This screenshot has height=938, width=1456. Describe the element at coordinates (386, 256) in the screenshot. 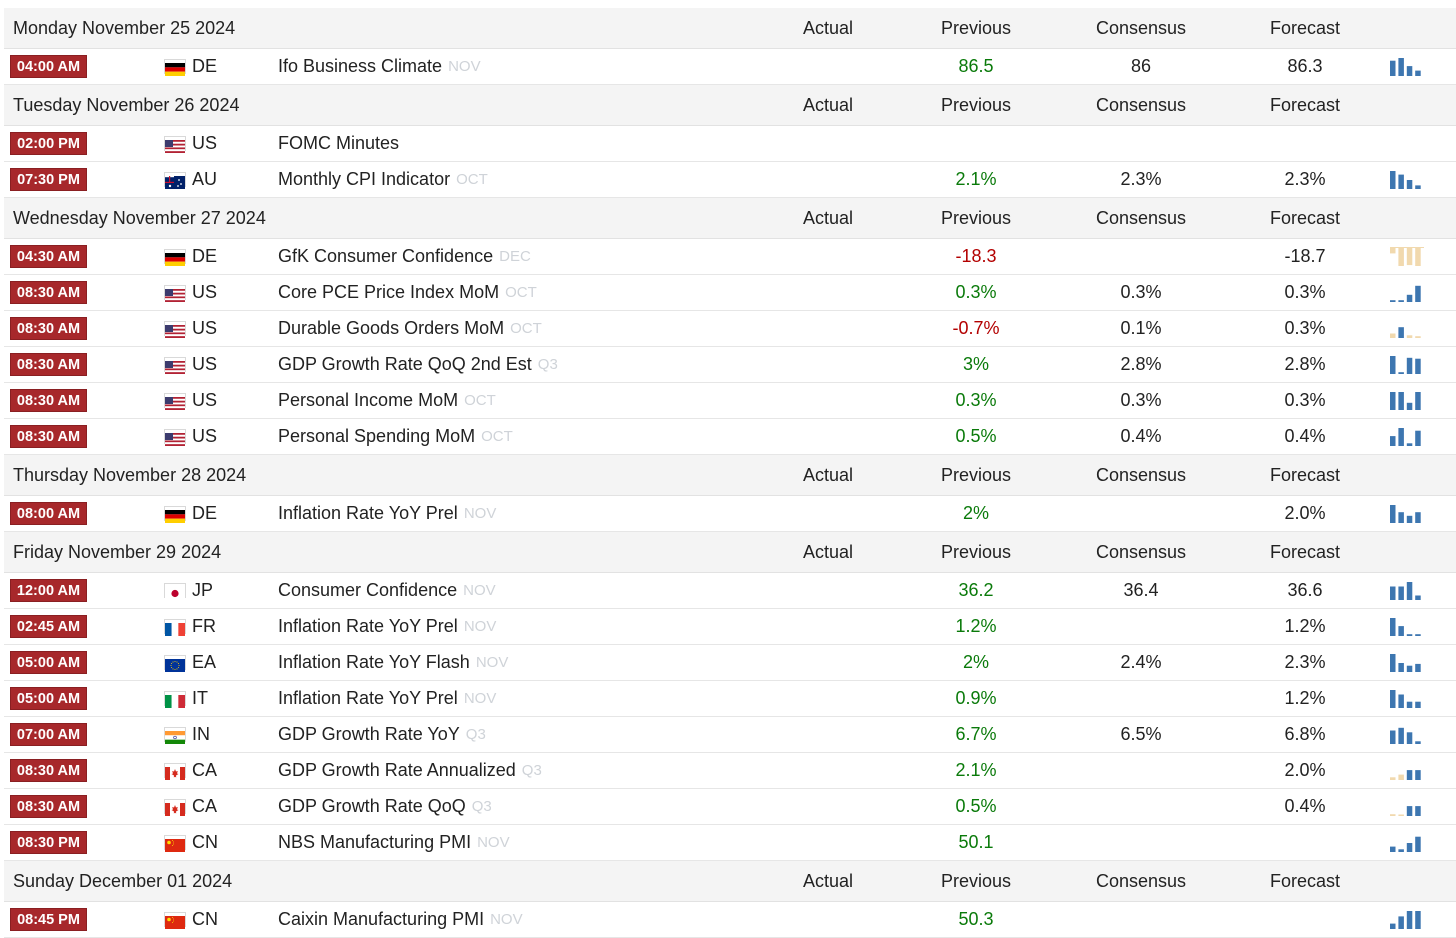

I see `event-title: GfK Consumer Confidence` at that location.